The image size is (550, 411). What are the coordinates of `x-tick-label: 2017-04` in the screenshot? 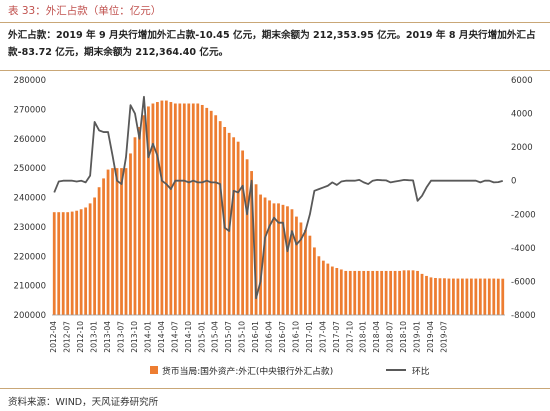 It's located at (322, 337).